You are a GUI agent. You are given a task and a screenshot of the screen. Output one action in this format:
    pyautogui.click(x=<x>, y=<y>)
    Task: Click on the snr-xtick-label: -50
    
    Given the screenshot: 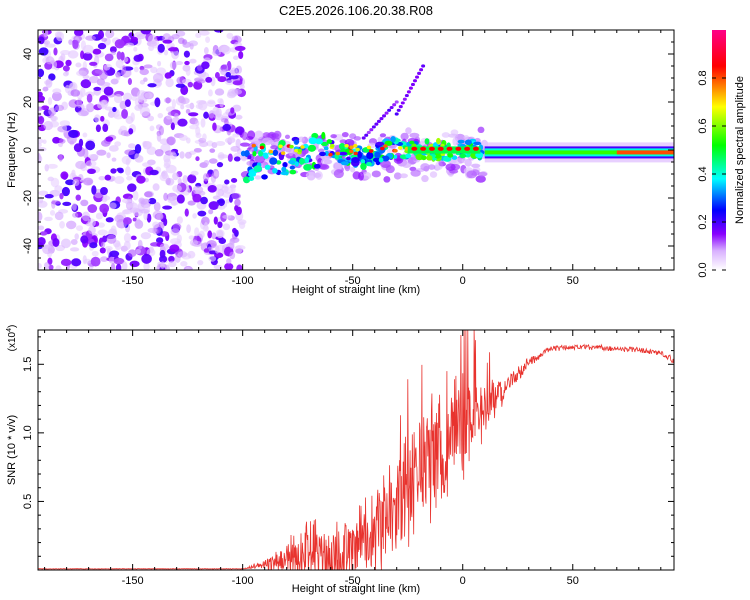 What is the action you would take?
    pyautogui.click(x=353, y=581)
    